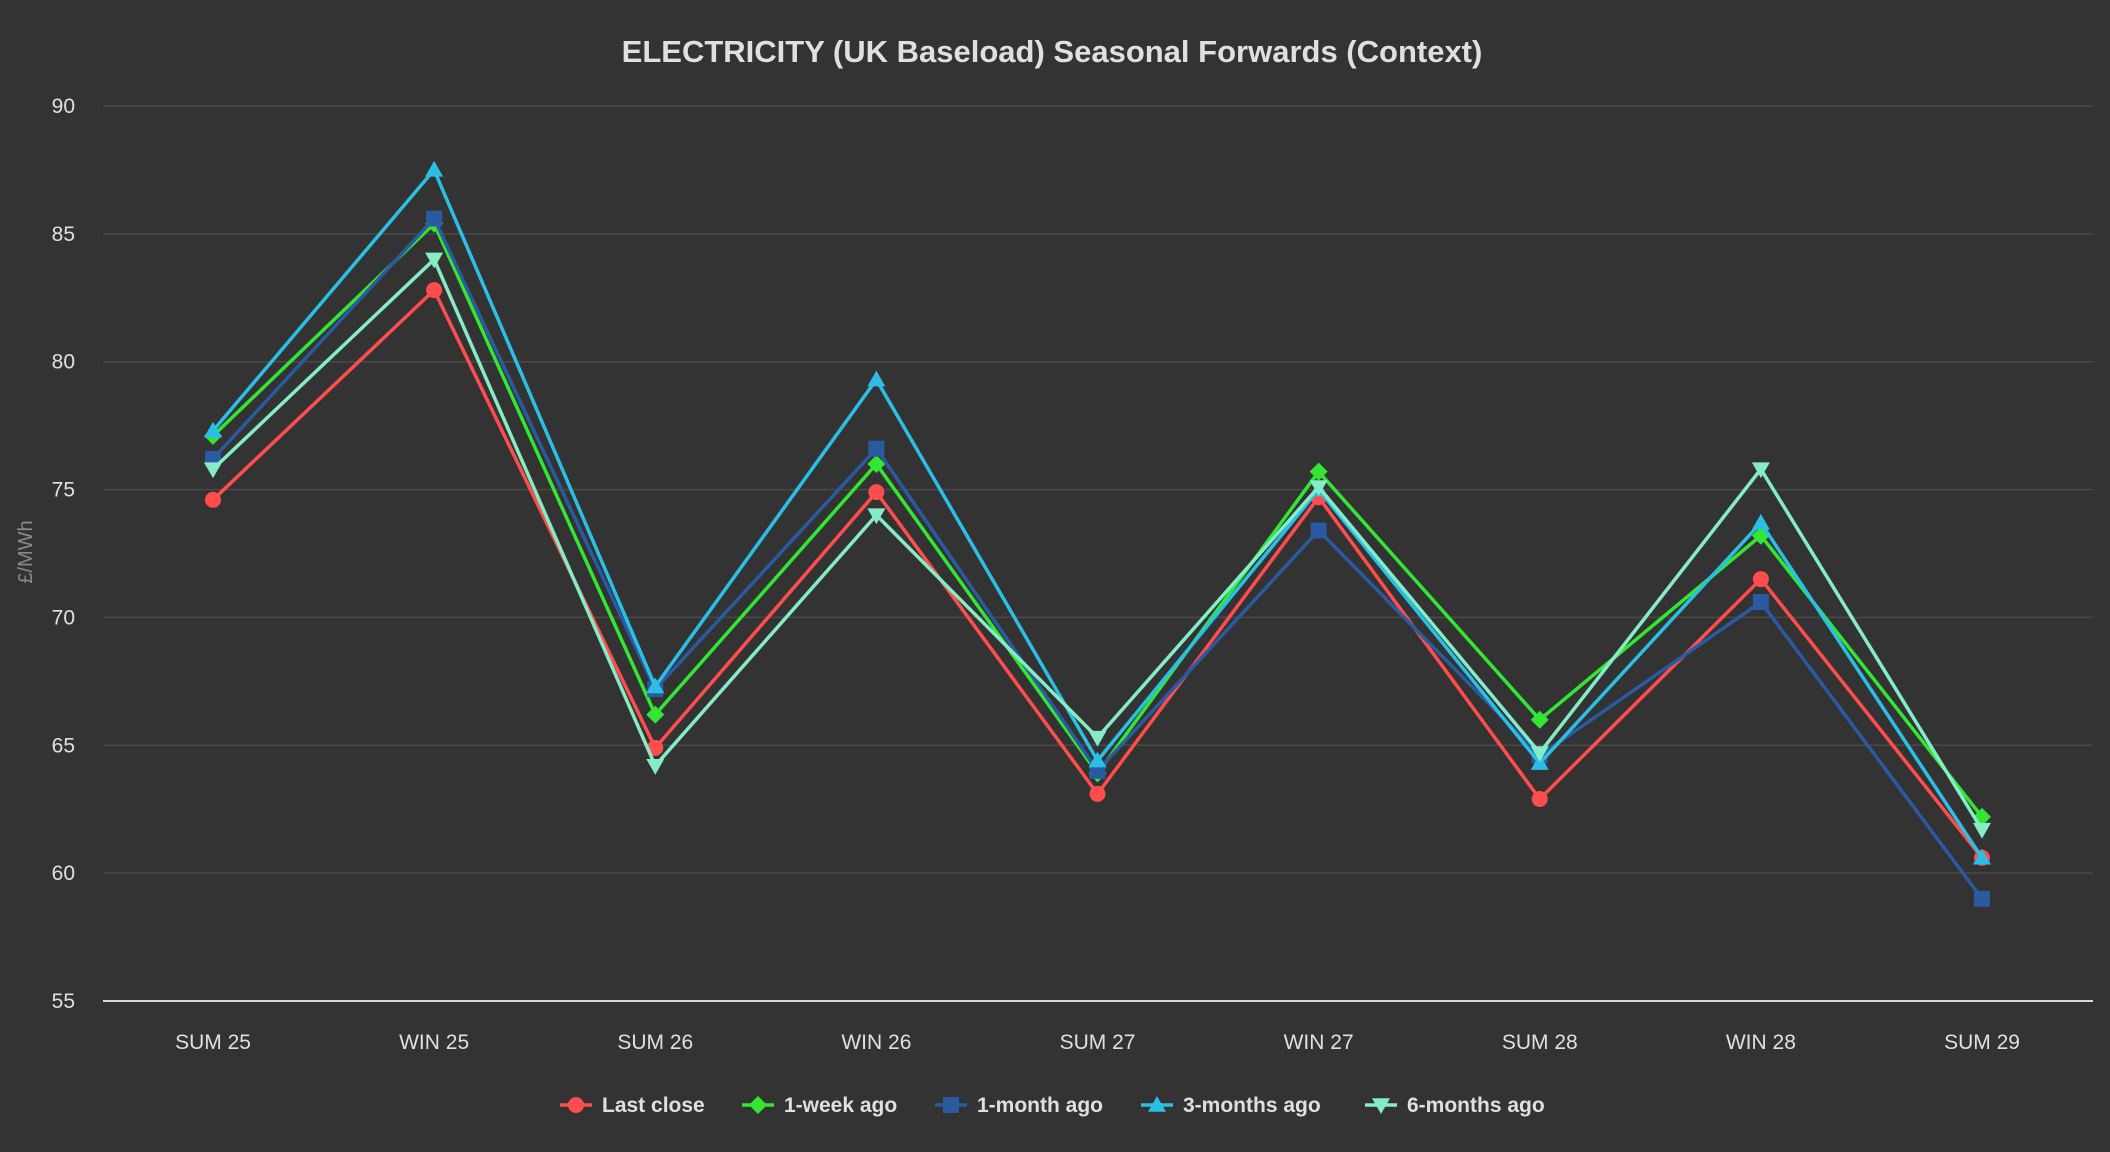  What do you see at coordinates (63, 554) in the screenshot?
I see `y-axis-ticks: 55 60 65 70 75 80 85 90` at bounding box center [63, 554].